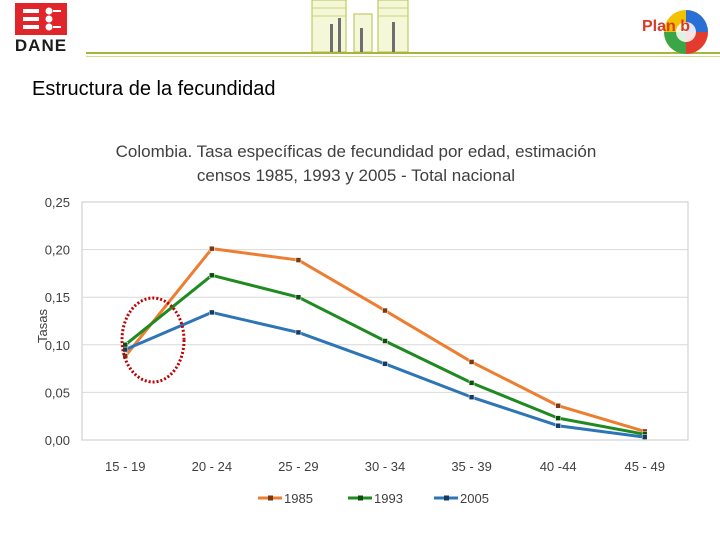  What do you see at coordinates (42, 326) in the screenshot?
I see `y-axis-label: Tasas` at bounding box center [42, 326].